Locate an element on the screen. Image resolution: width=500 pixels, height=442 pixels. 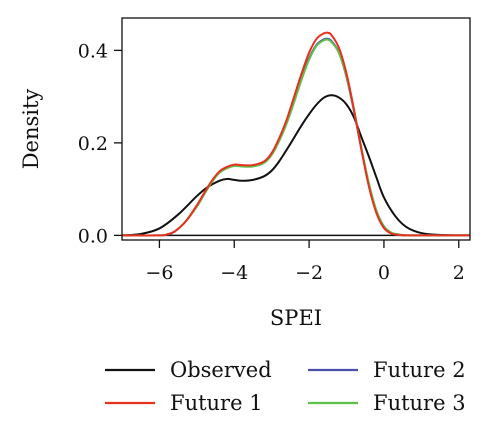
y-tick-label: 0.0 is located at coordinates (93, 236).